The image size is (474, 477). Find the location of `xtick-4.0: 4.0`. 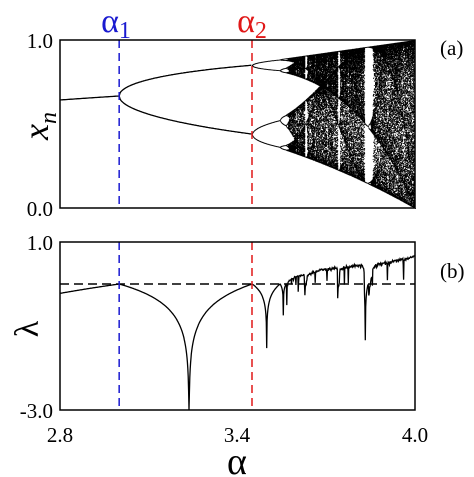

xtick-4.0: 4.0 is located at coordinates (415, 435).